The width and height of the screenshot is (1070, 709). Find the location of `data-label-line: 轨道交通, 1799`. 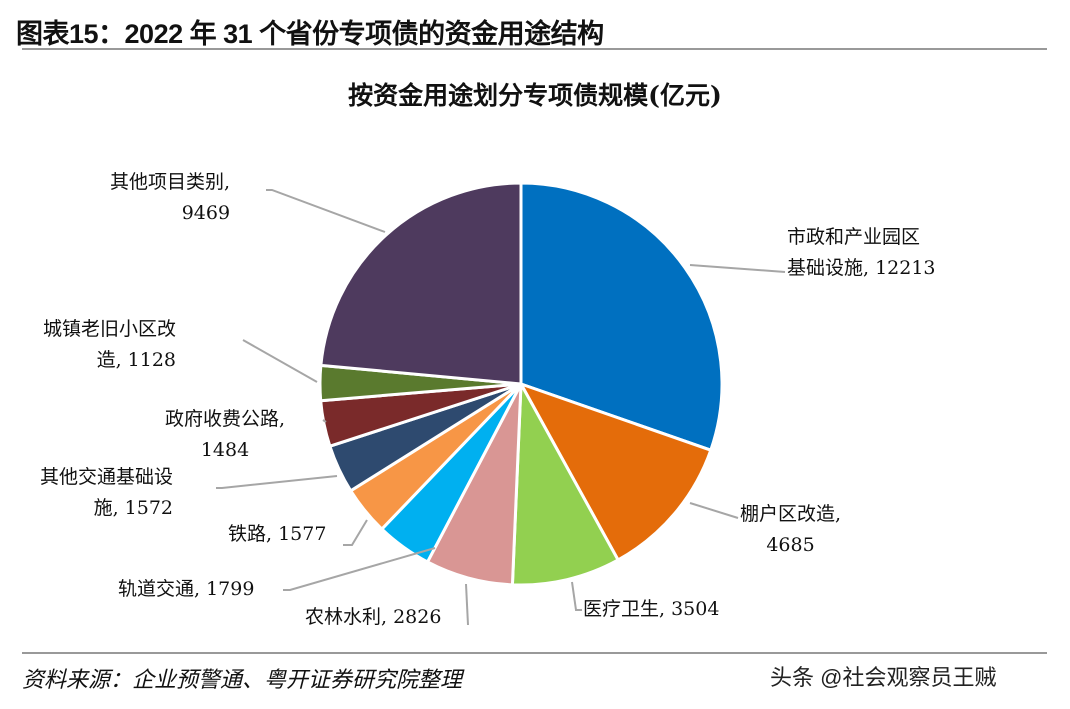

data-label-line: 轨道交通, 1799 is located at coordinates (186, 589).